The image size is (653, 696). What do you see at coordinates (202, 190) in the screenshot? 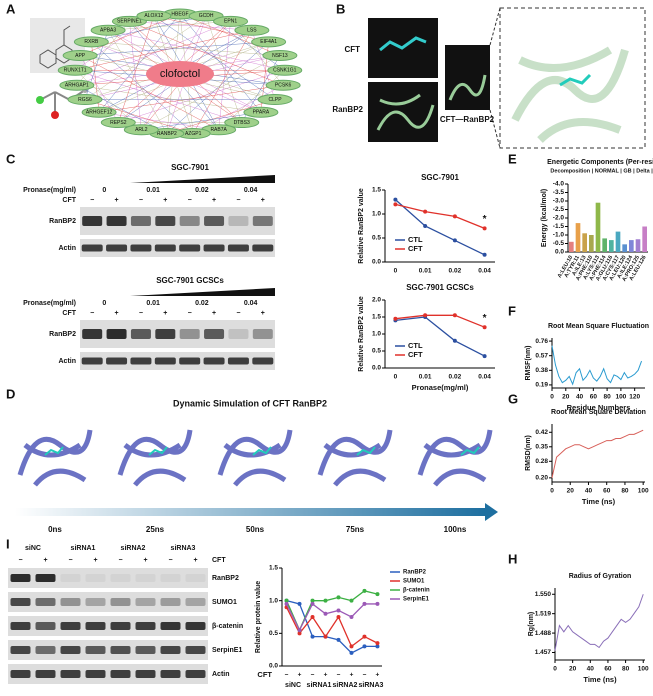
I see `dose-label: 0.02` at bounding box center [202, 190].